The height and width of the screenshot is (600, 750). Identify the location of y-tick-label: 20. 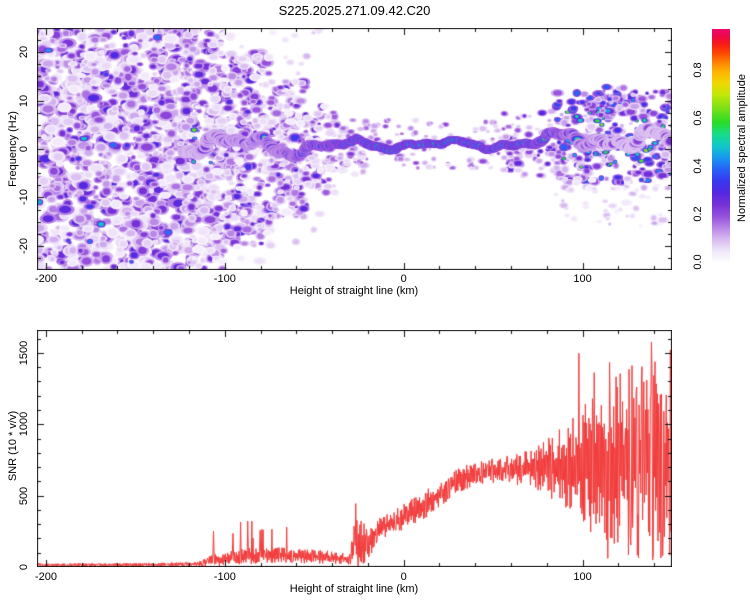
(24, 52).